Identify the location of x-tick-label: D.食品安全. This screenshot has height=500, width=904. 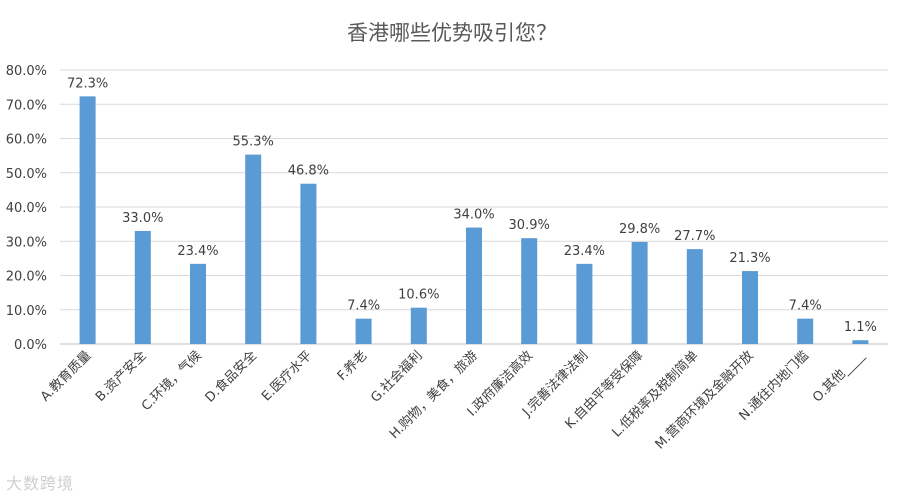
(231, 377).